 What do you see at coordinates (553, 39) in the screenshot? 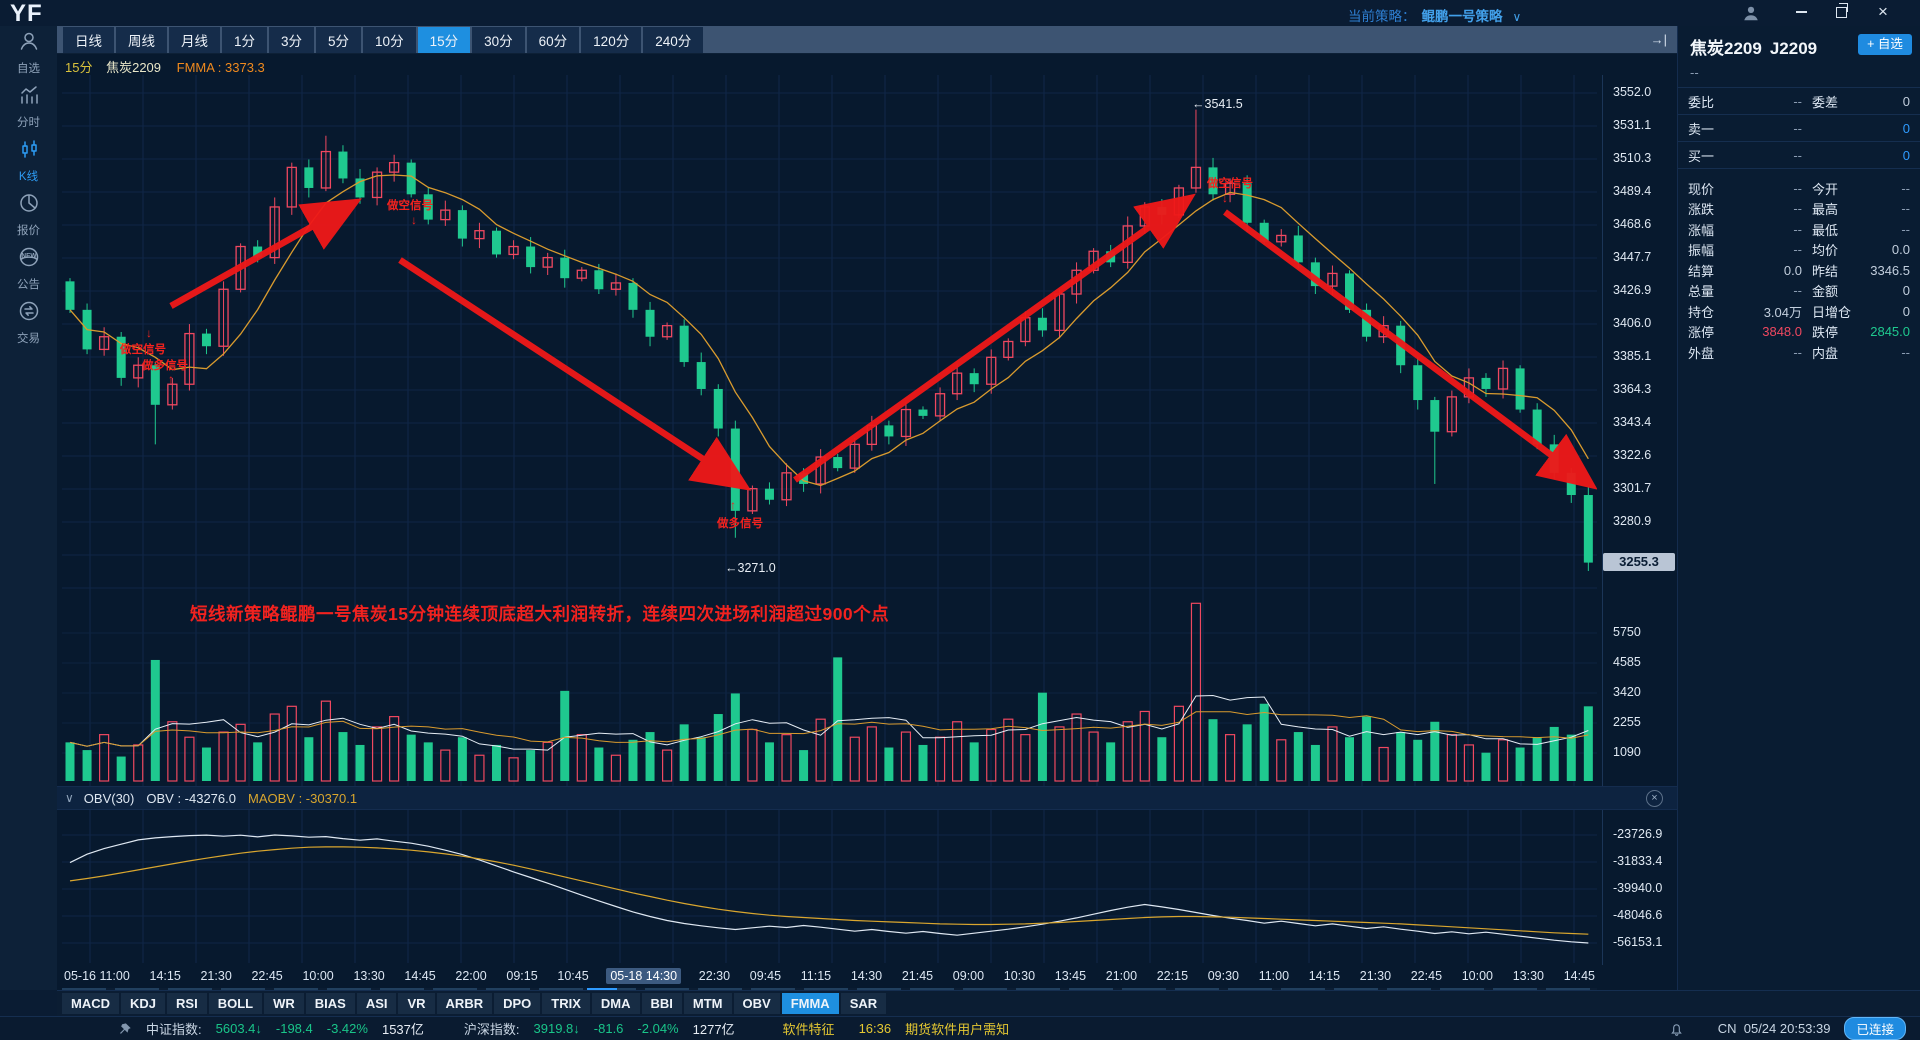
I see `timeframe-button-60分: 60分` at bounding box center [553, 39].